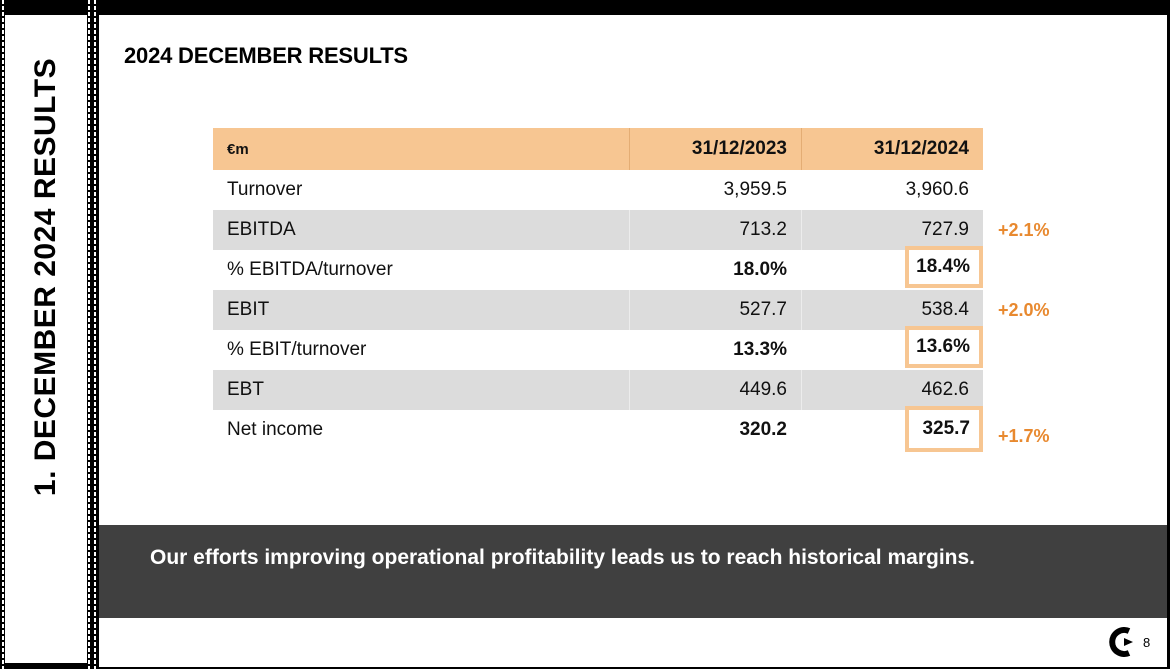 This screenshot has width=1170, height=669. I want to click on page-number: 8, so click(1147, 642).